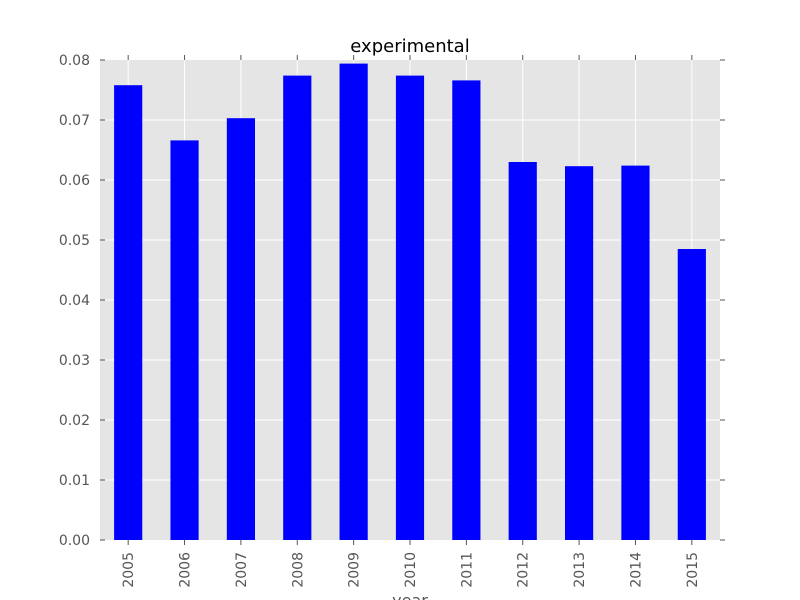 This screenshot has height=600, width=800. Describe the element at coordinates (522, 351) in the screenshot. I see `bar-2012` at that location.